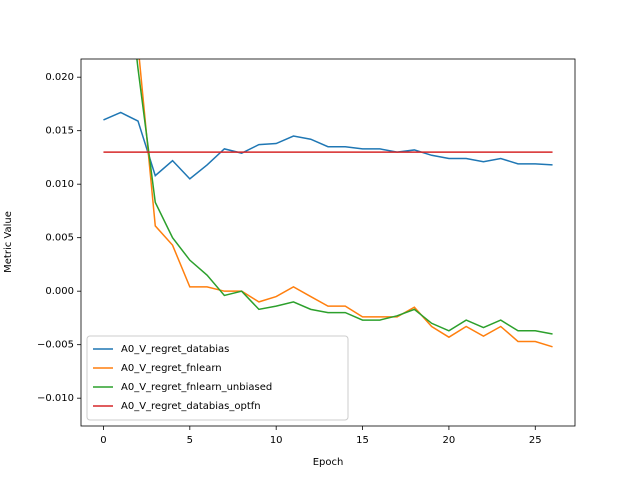  What do you see at coordinates (196, 387) in the screenshot?
I see `legend-label: A0_V_regret_fnlearn_unbiased` at bounding box center [196, 387].